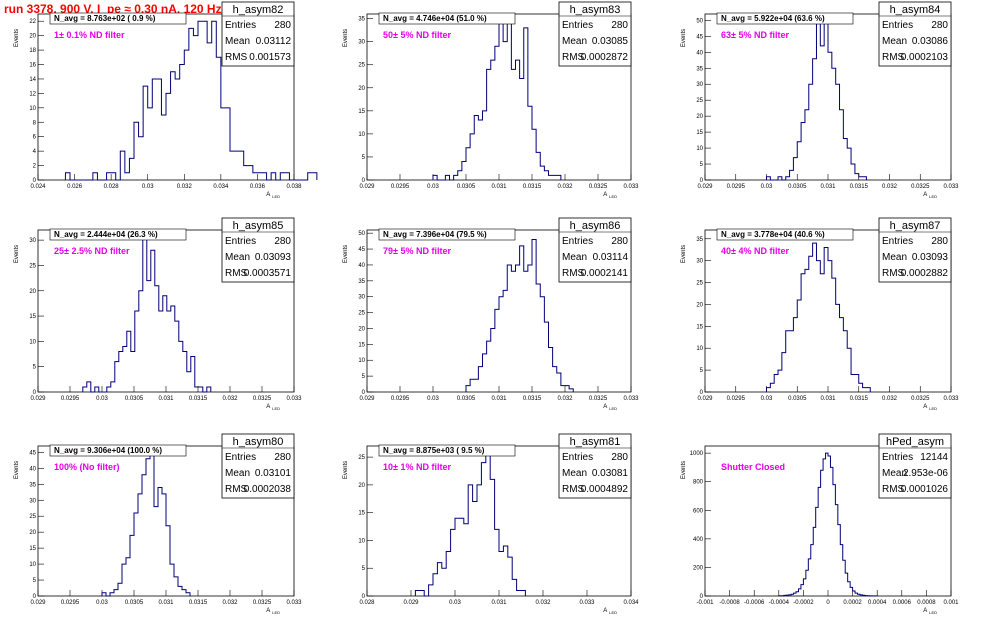  What do you see at coordinates (925, 489) in the screenshot?
I see `stats-value: 0.0001026` at bounding box center [925, 489].